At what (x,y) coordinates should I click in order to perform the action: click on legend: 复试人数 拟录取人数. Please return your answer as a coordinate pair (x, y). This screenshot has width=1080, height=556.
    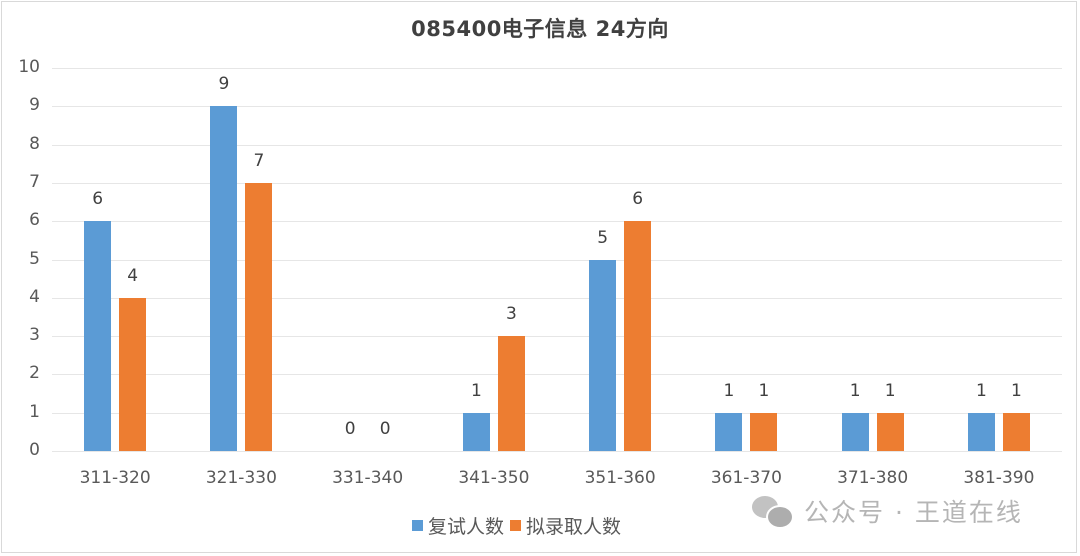
    Looking at the image, I should click on (519, 525).